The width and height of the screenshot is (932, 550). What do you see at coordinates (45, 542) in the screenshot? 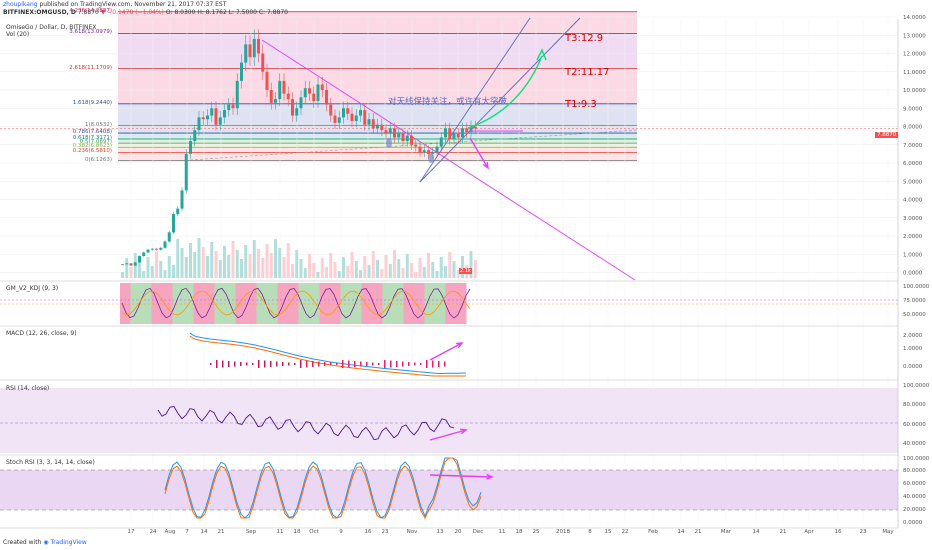
I see `footer: Created with ◉ TradingView` at bounding box center [45, 542].